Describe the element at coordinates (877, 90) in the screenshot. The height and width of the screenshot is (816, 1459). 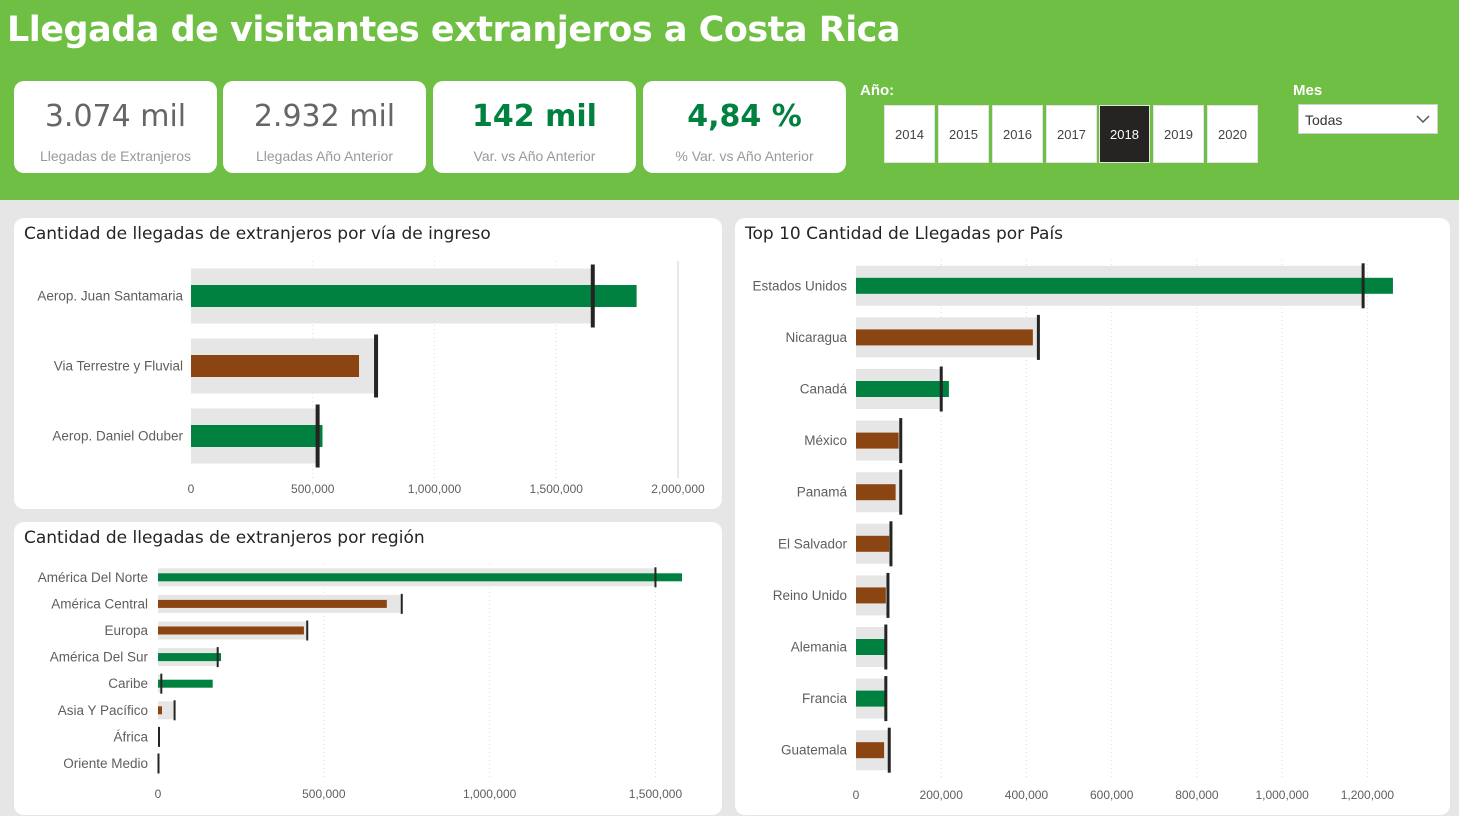
I see `year-slicer-title: Año:` at that location.